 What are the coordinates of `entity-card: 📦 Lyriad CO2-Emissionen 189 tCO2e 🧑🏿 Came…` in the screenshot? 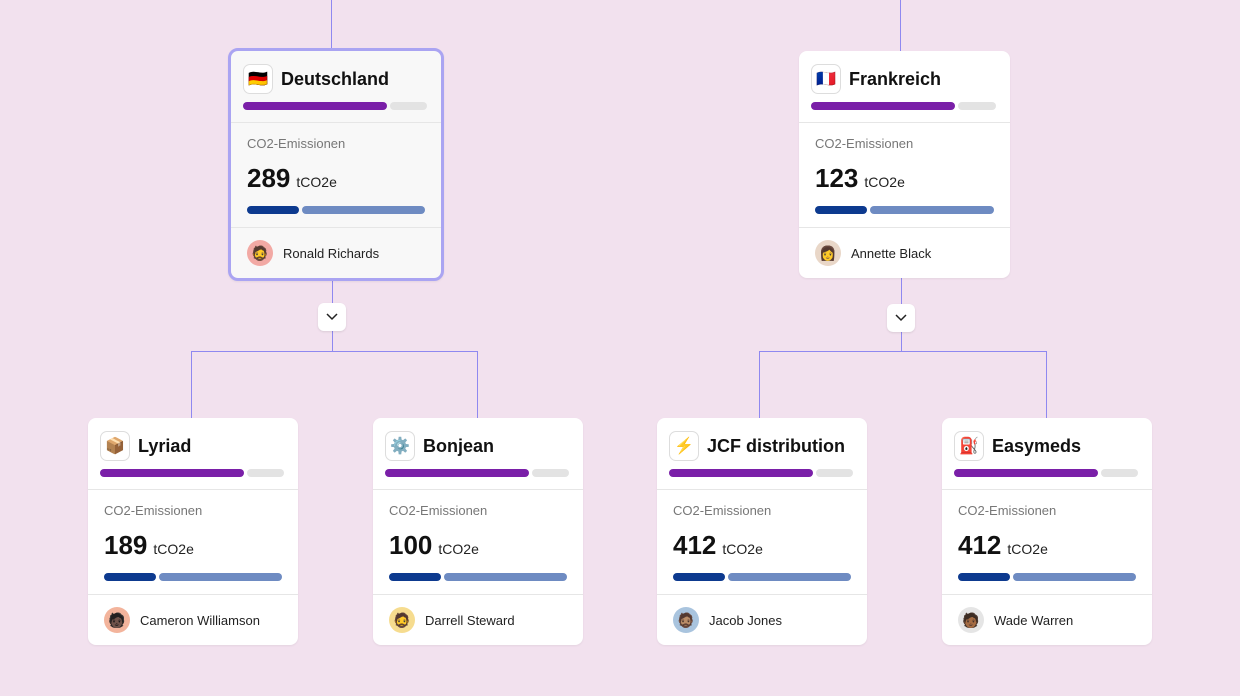 It's located at (193, 531).